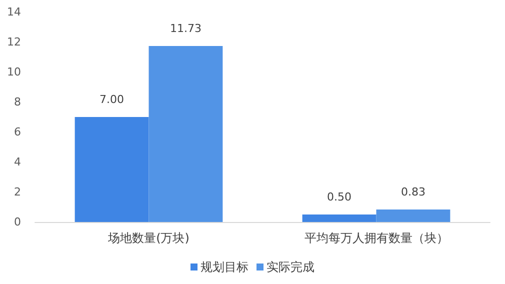 This screenshot has width=505, height=284. What do you see at coordinates (14, 12) in the screenshot?
I see `y-tick-label: 14` at bounding box center [14, 12].